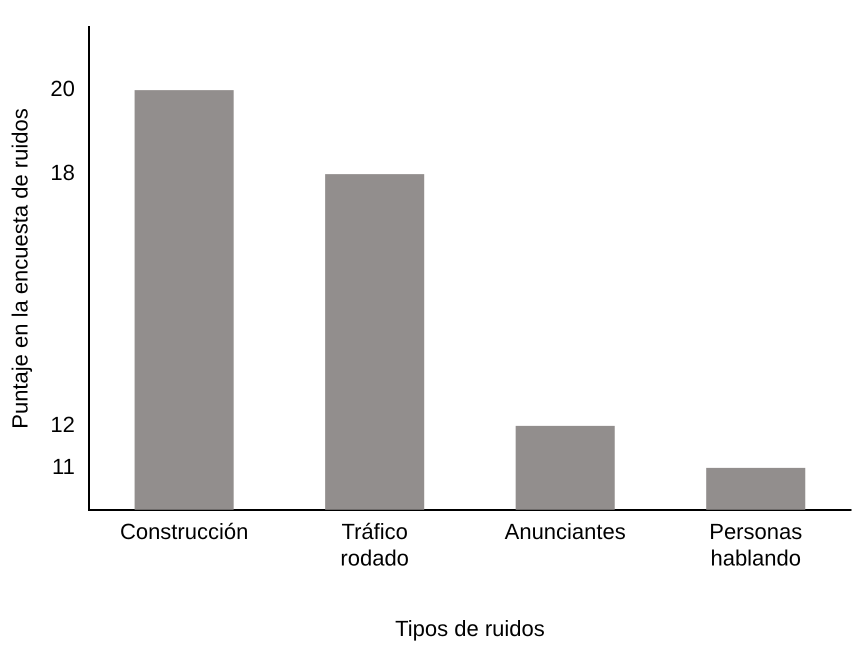 This screenshot has height=653, width=863. I want to click on y-tick-label: 12, so click(62, 424).